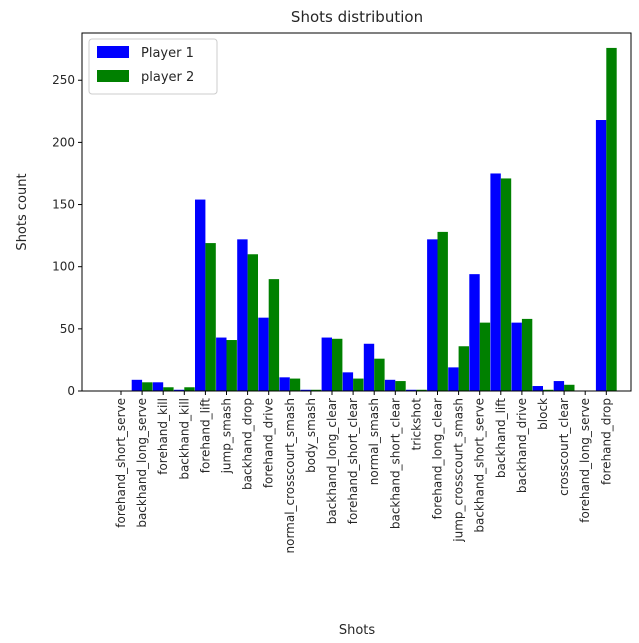 The width and height of the screenshot is (639, 643). Describe the element at coordinates (480, 465) in the screenshot. I see `x-tick-label: backhand_short_serve` at that location.